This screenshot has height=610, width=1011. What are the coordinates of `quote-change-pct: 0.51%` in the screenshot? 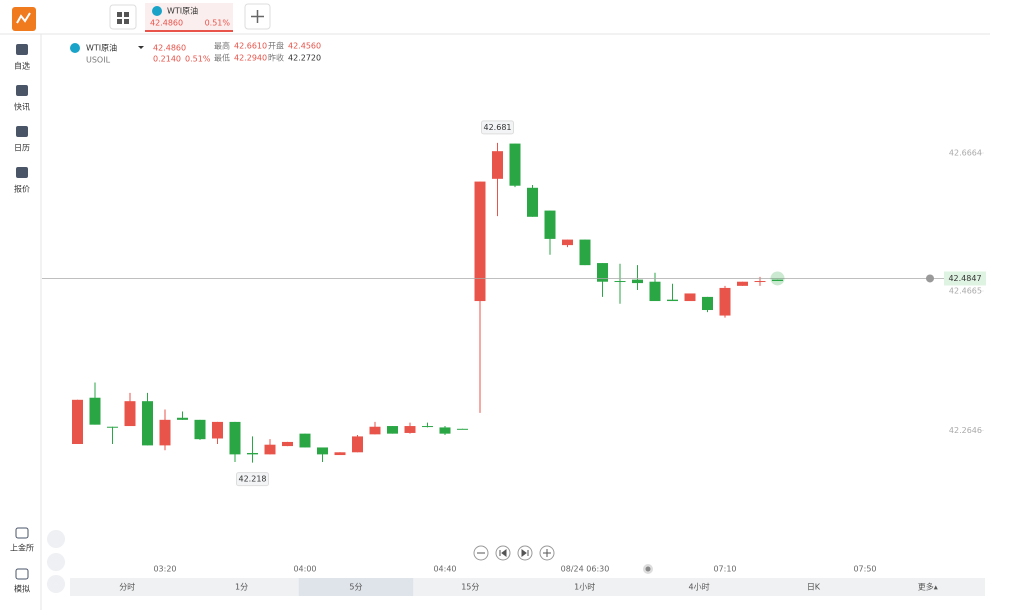 It's located at (198, 59).